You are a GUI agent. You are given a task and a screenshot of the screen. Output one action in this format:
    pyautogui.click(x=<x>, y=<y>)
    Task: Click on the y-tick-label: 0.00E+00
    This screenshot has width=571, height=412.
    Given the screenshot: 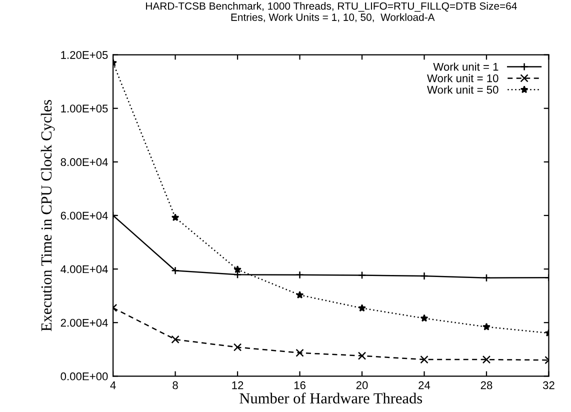 What is the action you would take?
    pyautogui.click(x=84, y=376)
    